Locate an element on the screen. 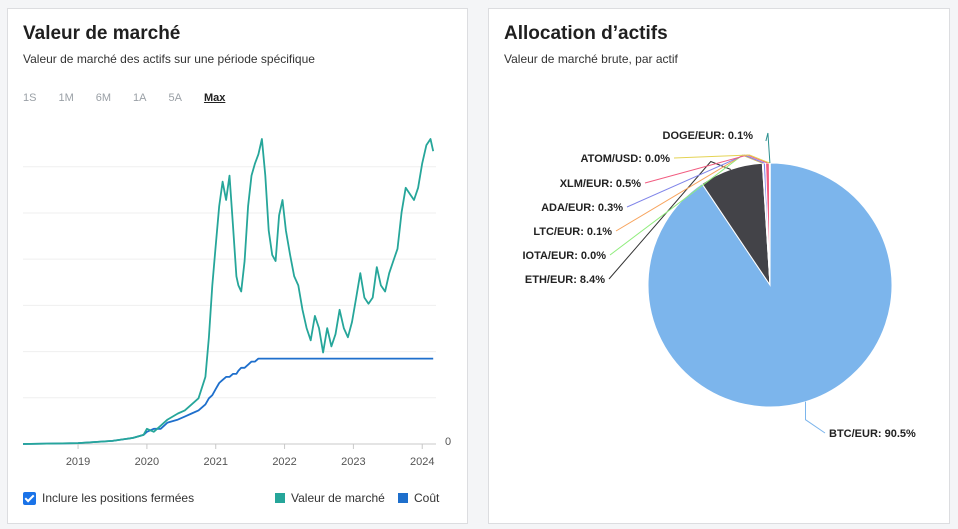 This screenshot has height=529, width=958. pie-slice-dogeeur is located at coordinates (770, 224).